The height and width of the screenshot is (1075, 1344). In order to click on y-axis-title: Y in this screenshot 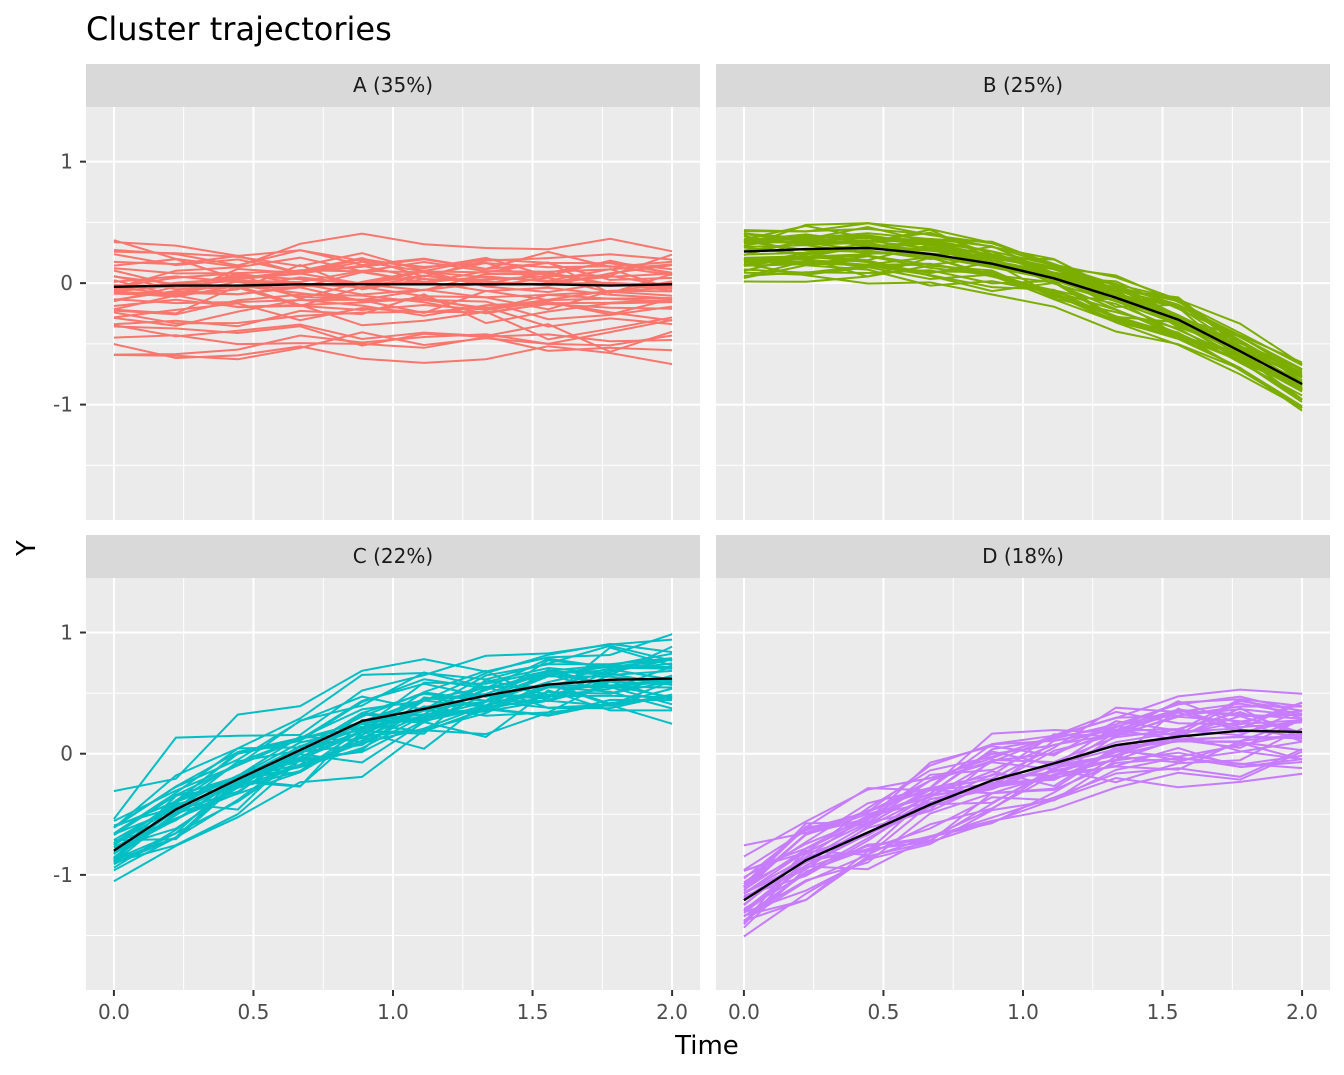, I will do `click(27, 548)`.